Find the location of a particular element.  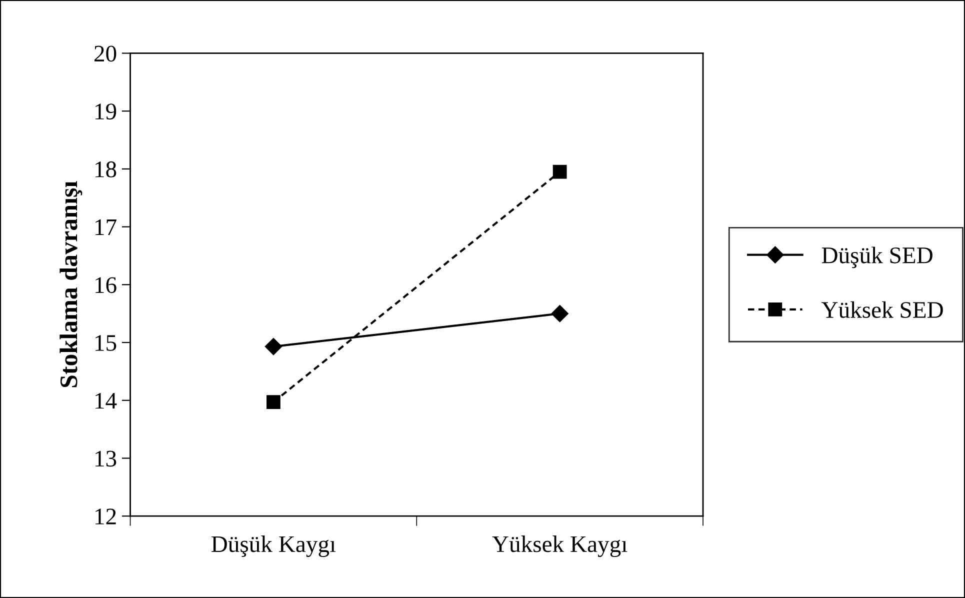

x-tick-label: Yüksek Kaygı is located at coordinates (560, 546).